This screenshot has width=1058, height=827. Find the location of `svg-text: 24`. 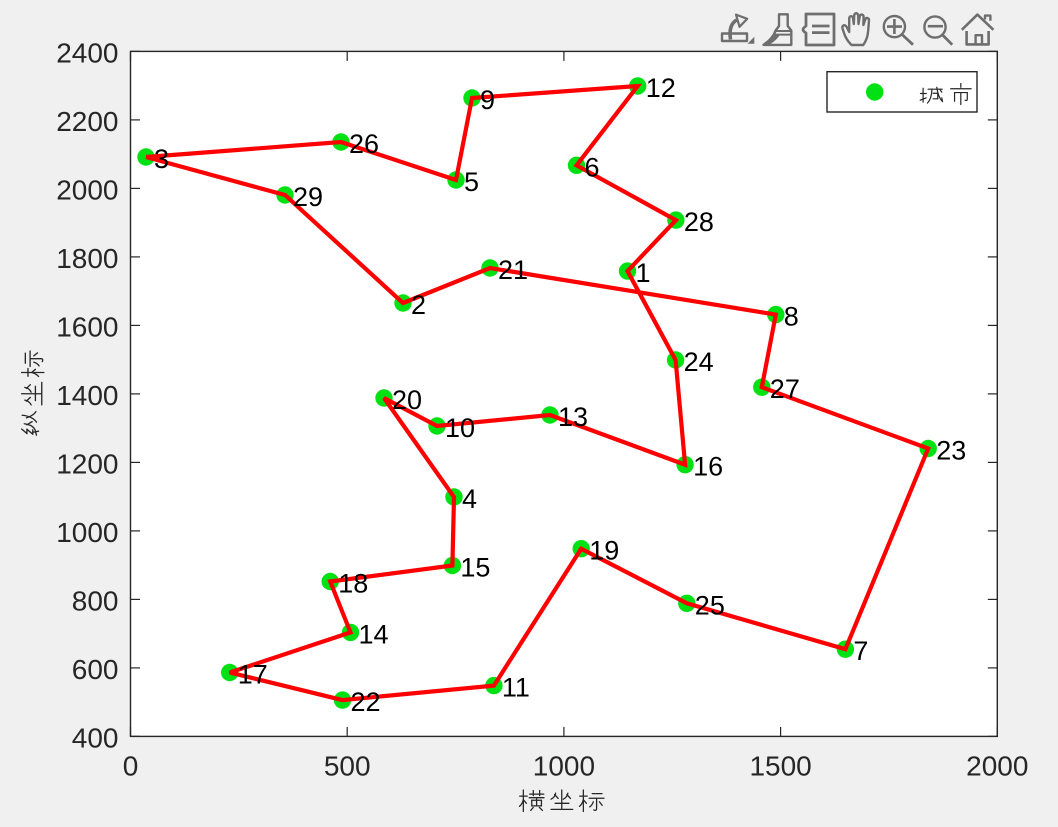

svg-text: 24 is located at coordinates (699, 362).